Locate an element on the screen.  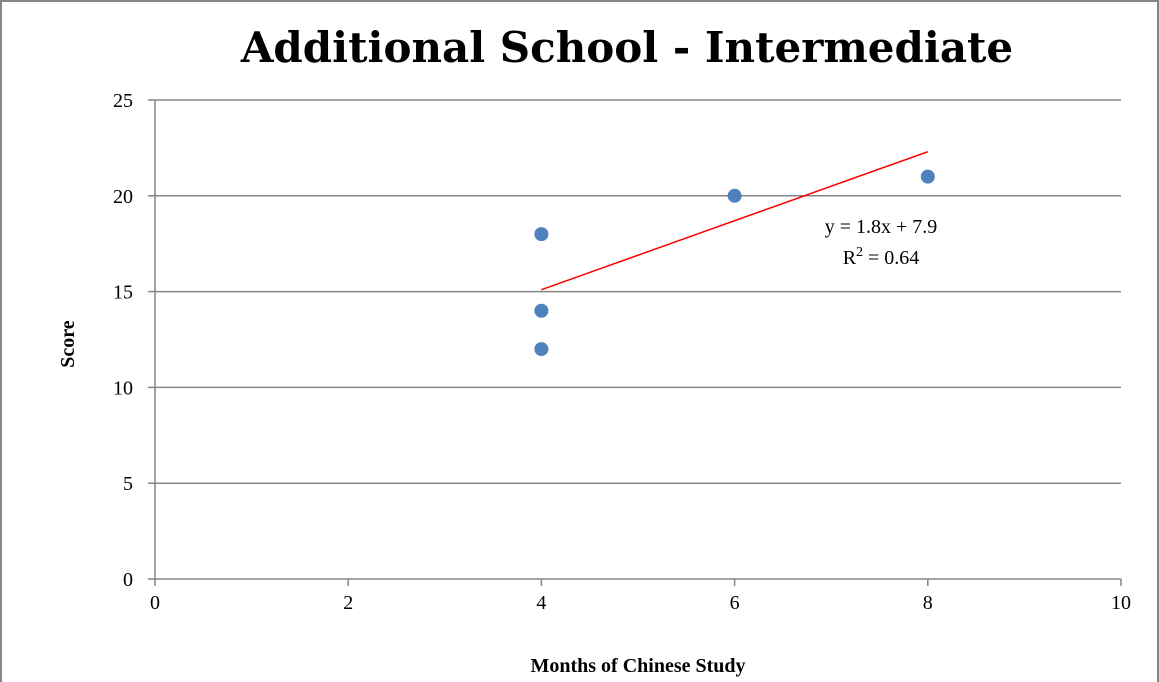
y-tick-label: 5 is located at coordinates (128, 484).